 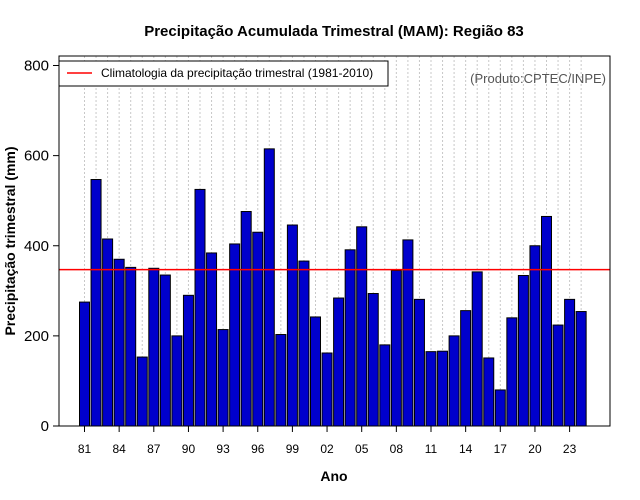 What do you see at coordinates (119, 449) in the screenshot?
I see `x-tick-label-84: 84` at bounding box center [119, 449].